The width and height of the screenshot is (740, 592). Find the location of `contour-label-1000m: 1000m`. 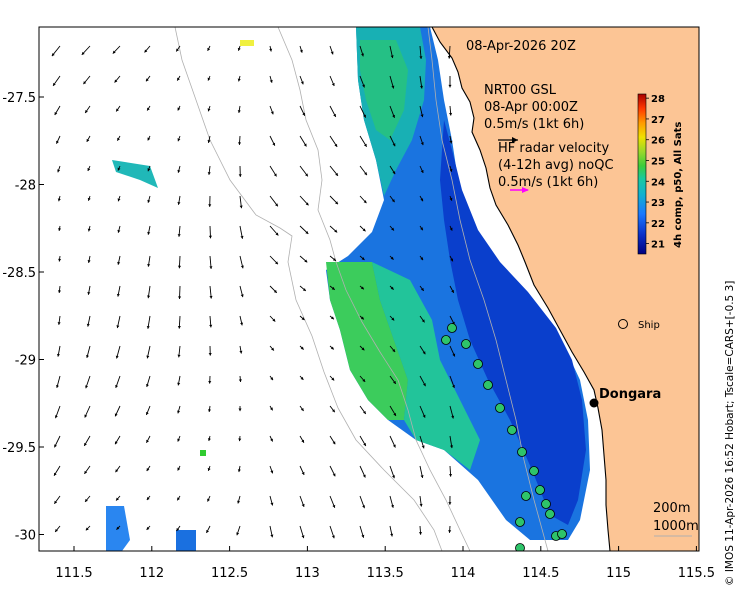

contour-label-1000m: 1000m is located at coordinates (676, 526).